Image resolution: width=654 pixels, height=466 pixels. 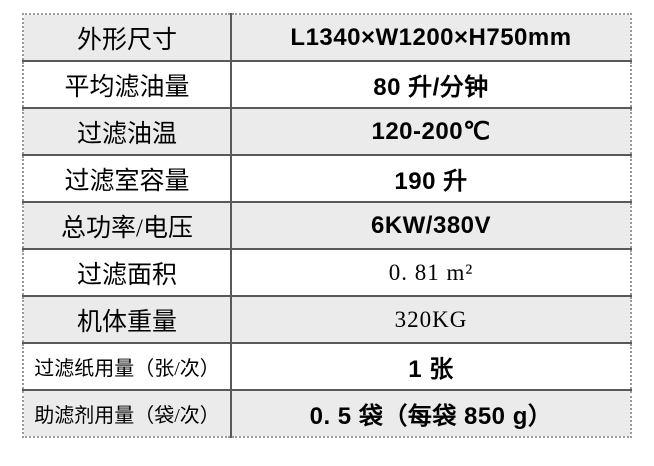 I want to click on table-row: 过滤油温 120-200℃, so click(x=327, y=131).